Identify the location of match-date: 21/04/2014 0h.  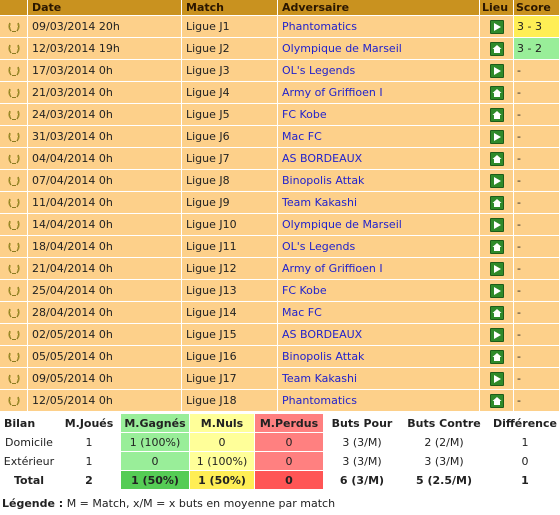
(105, 268).